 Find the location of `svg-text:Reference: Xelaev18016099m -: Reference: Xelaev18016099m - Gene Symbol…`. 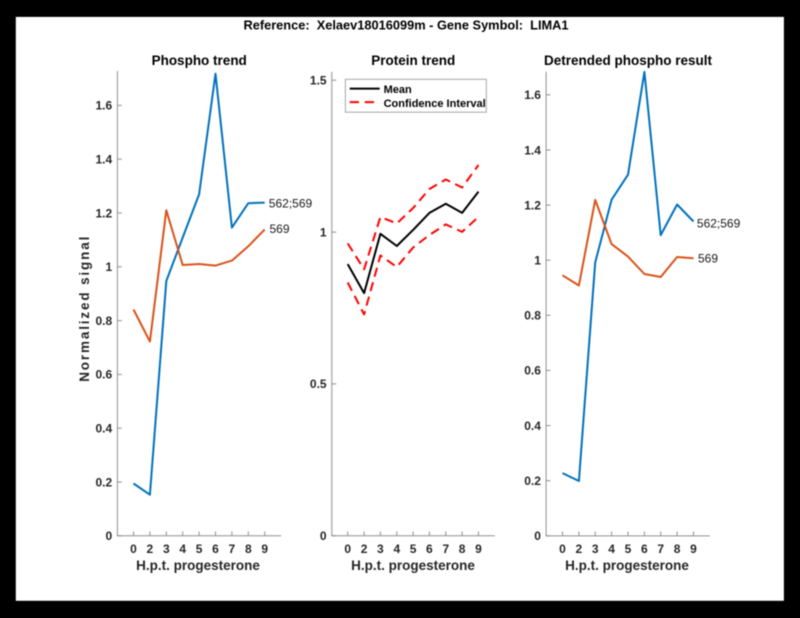

svg-text:Reference: Xelaev18016099m -: Reference: Xelaev18016099m - Gene Symbol… is located at coordinates (405, 25).